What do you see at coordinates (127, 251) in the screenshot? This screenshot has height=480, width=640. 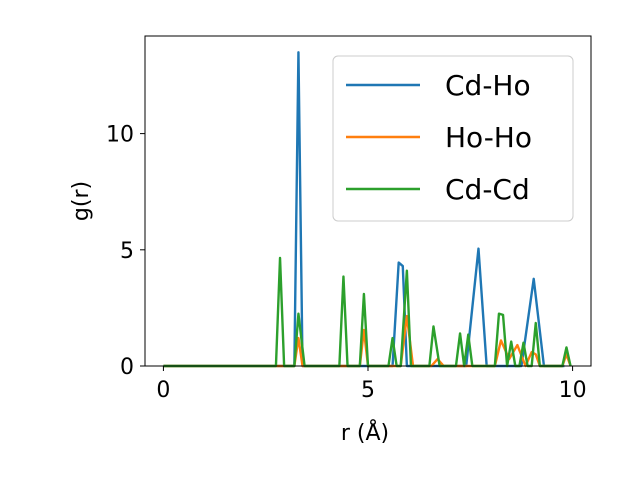 I see `y-tick-label: 5` at bounding box center [127, 251].